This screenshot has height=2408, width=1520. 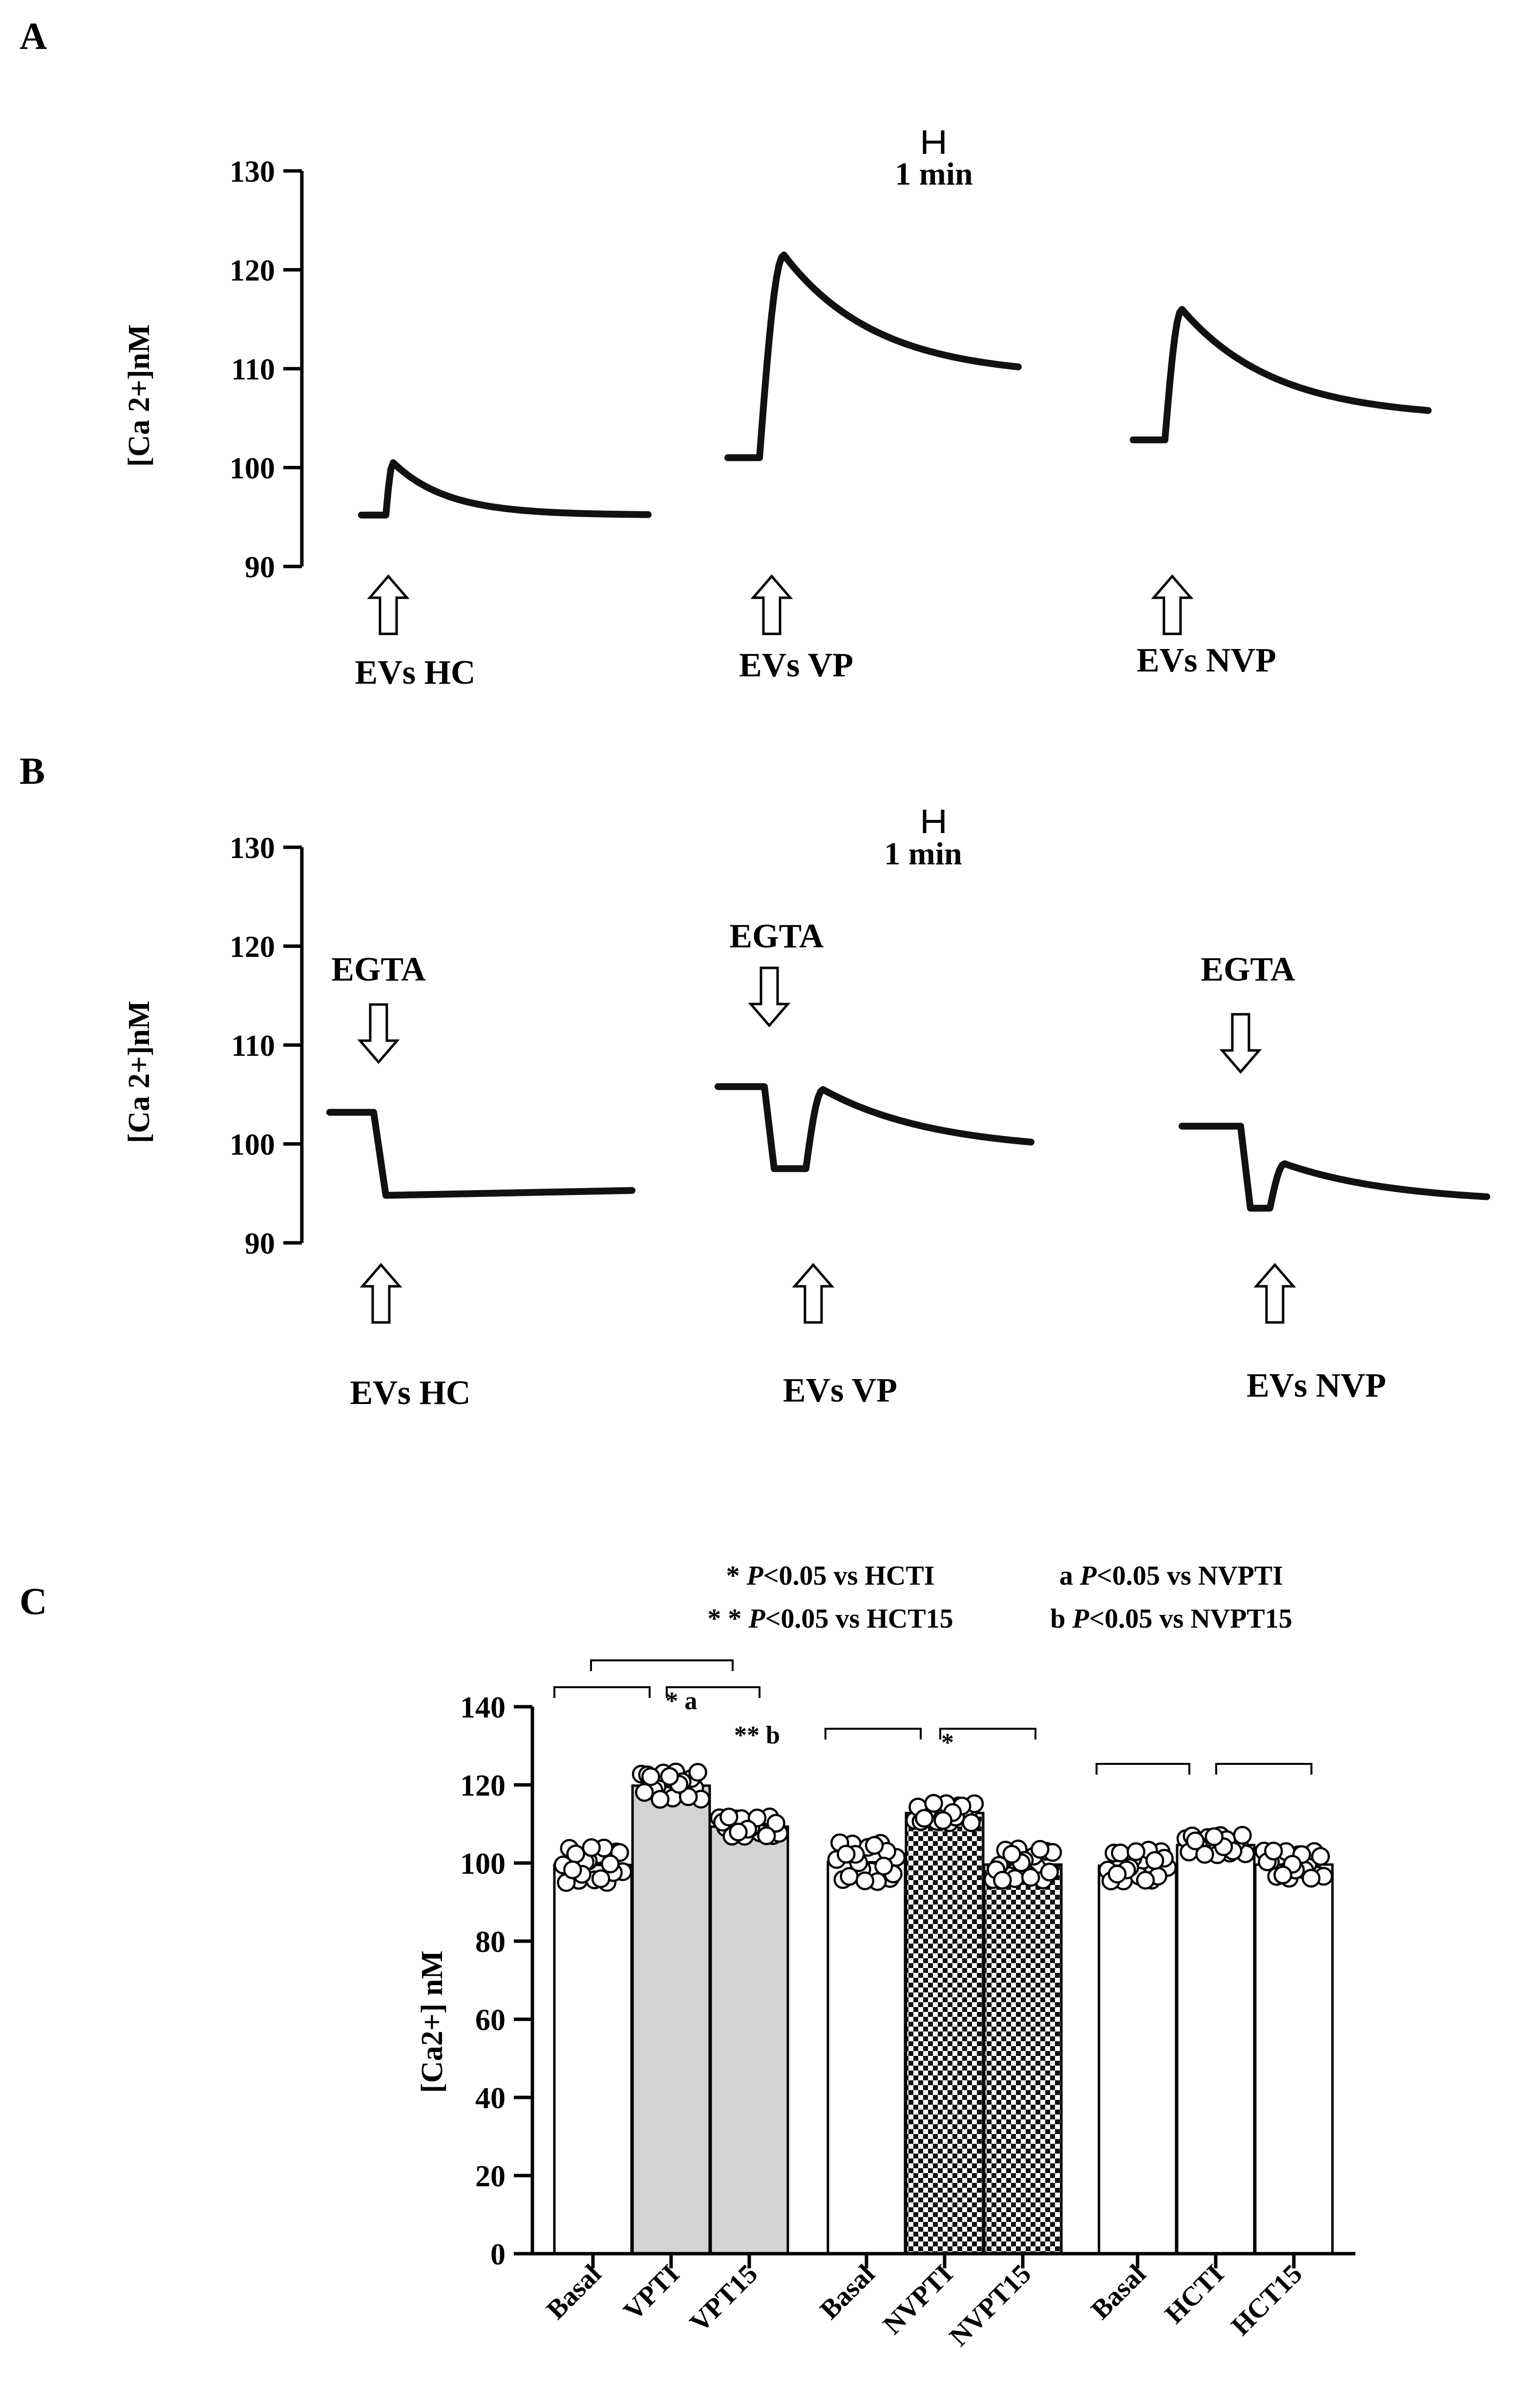 What do you see at coordinates (410, 1393) in the screenshot?
I see `panel-b-stimulus-label: EVs HC` at bounding box center [410, 1393].